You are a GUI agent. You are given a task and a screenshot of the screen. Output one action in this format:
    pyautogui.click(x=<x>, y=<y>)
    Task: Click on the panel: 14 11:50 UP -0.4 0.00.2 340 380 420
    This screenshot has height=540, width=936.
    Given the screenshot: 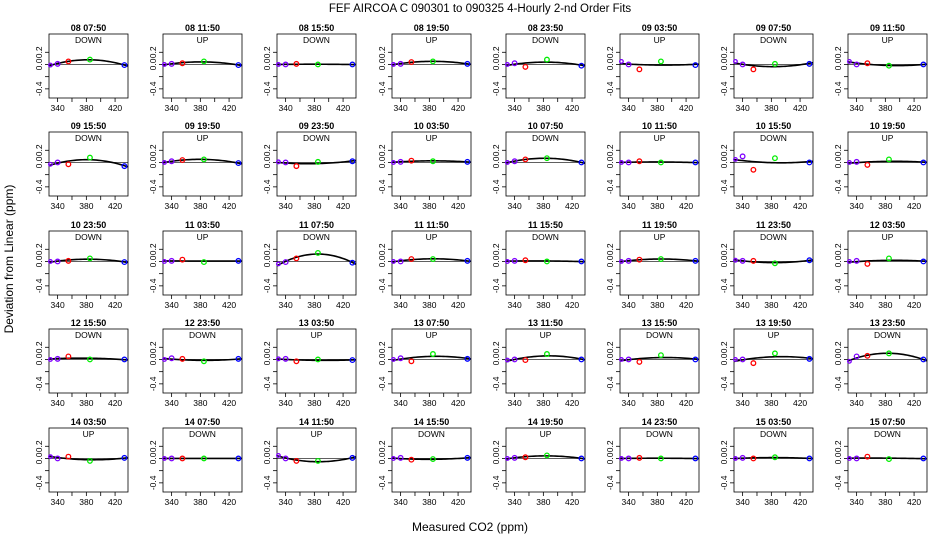 What is the action you would take?
    pyautogui.click(x=309, y=462)
    